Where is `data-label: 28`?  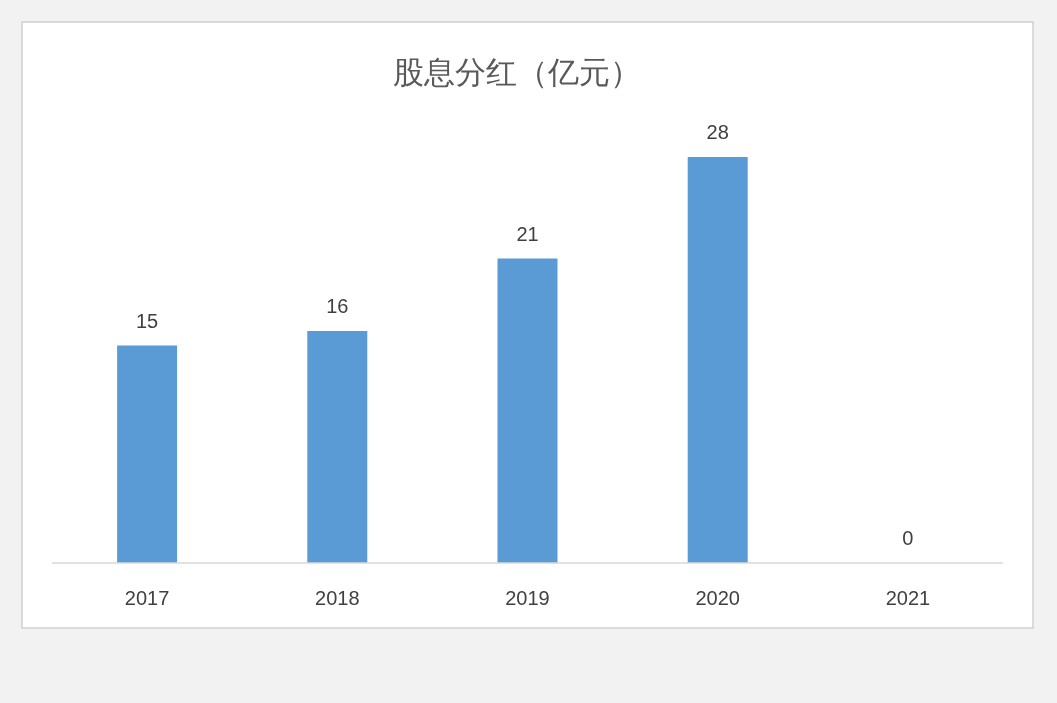
data-label: 28 is located at coordinates (717, 132).